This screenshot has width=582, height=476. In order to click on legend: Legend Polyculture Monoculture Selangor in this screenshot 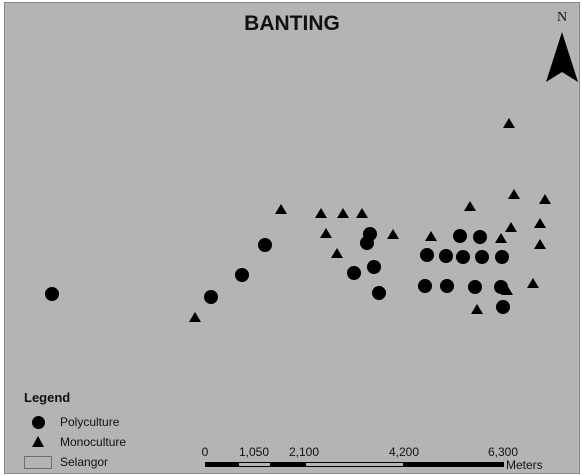, I will do `click(109, 431)`.